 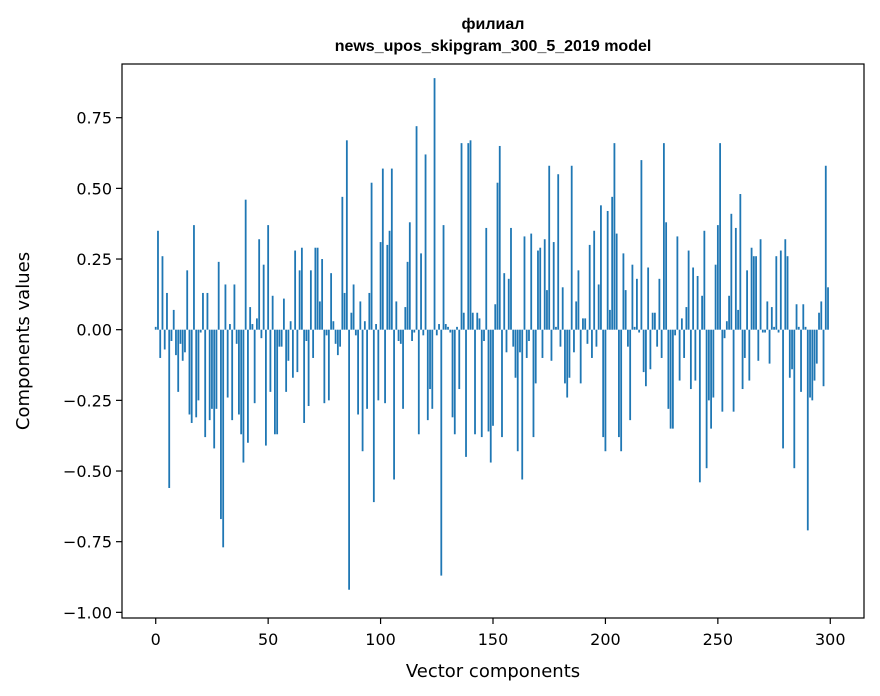 I want to click on y-tick-label-6: 0.50, so click(x=94, y=188).